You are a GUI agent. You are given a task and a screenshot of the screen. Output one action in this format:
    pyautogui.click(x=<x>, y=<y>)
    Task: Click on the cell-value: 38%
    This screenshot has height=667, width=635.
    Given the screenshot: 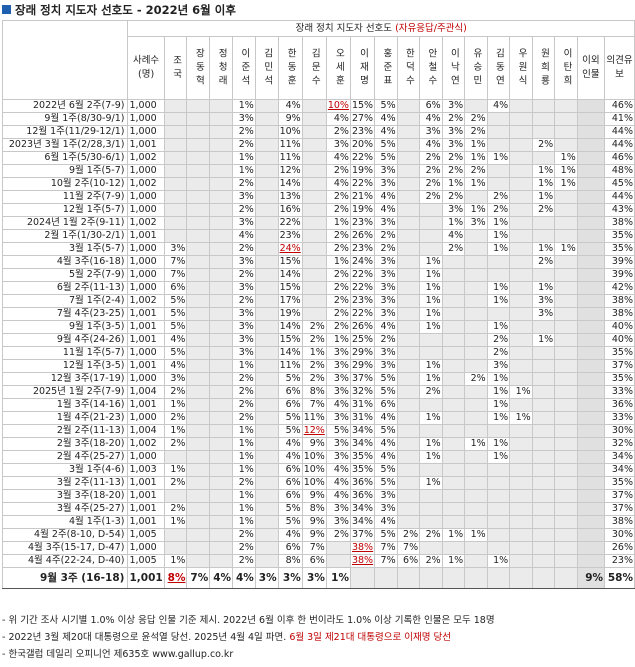 What is the action you would take?
    pyautogui.click(x=362, y=548)
    